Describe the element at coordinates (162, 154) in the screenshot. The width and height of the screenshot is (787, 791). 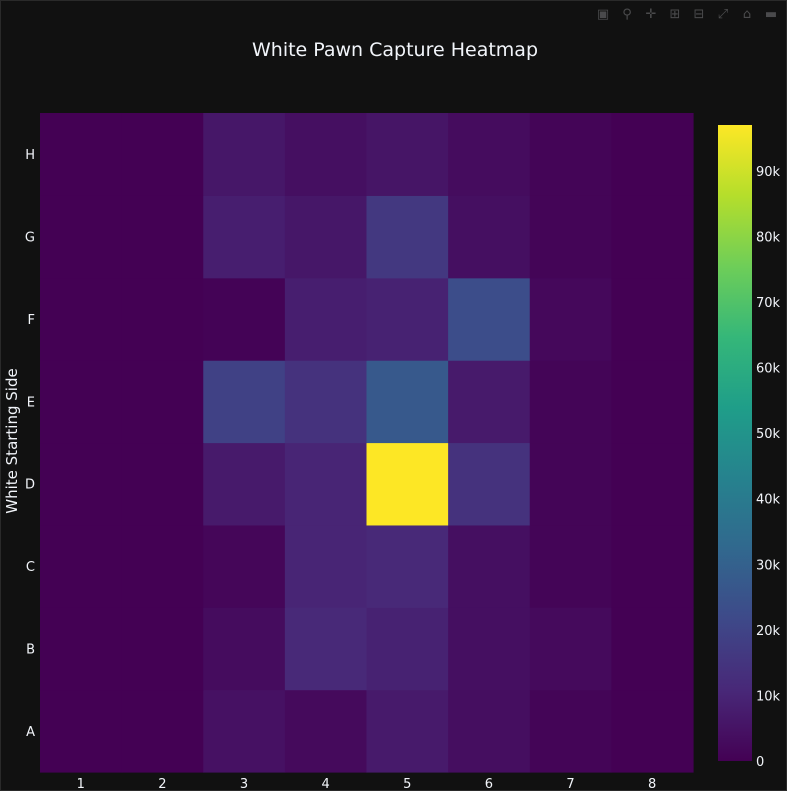
I see `heatmap-cell-H2` at that location.